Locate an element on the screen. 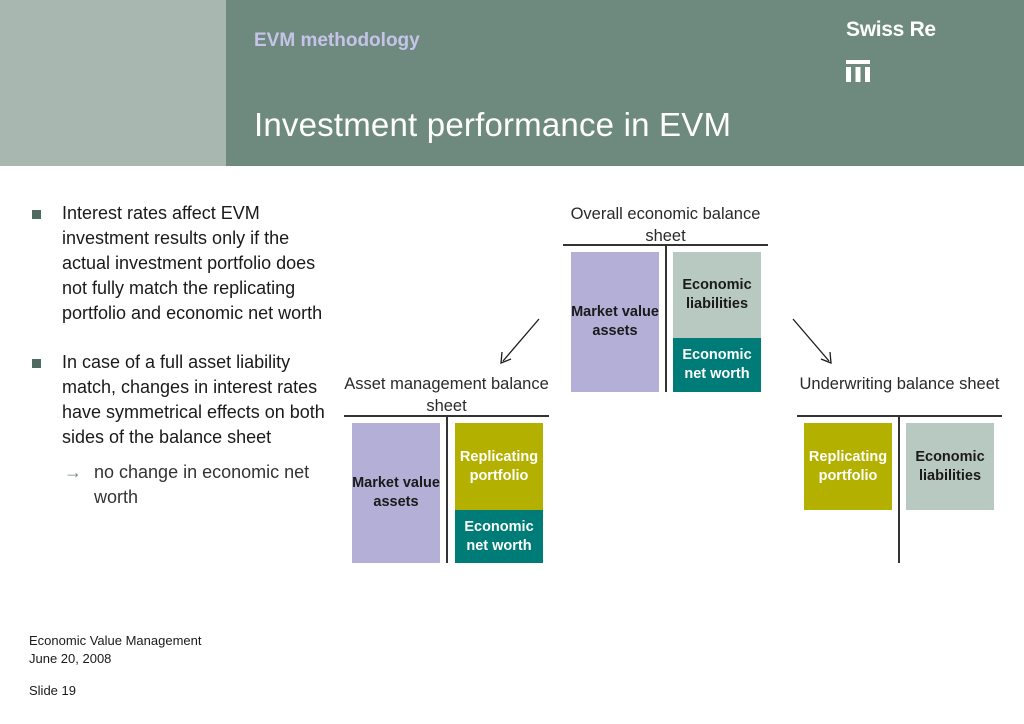 The height and width of the screenshot is (724, 1024). footer-title: Economic Value Management is located at coordinates (115, 640).